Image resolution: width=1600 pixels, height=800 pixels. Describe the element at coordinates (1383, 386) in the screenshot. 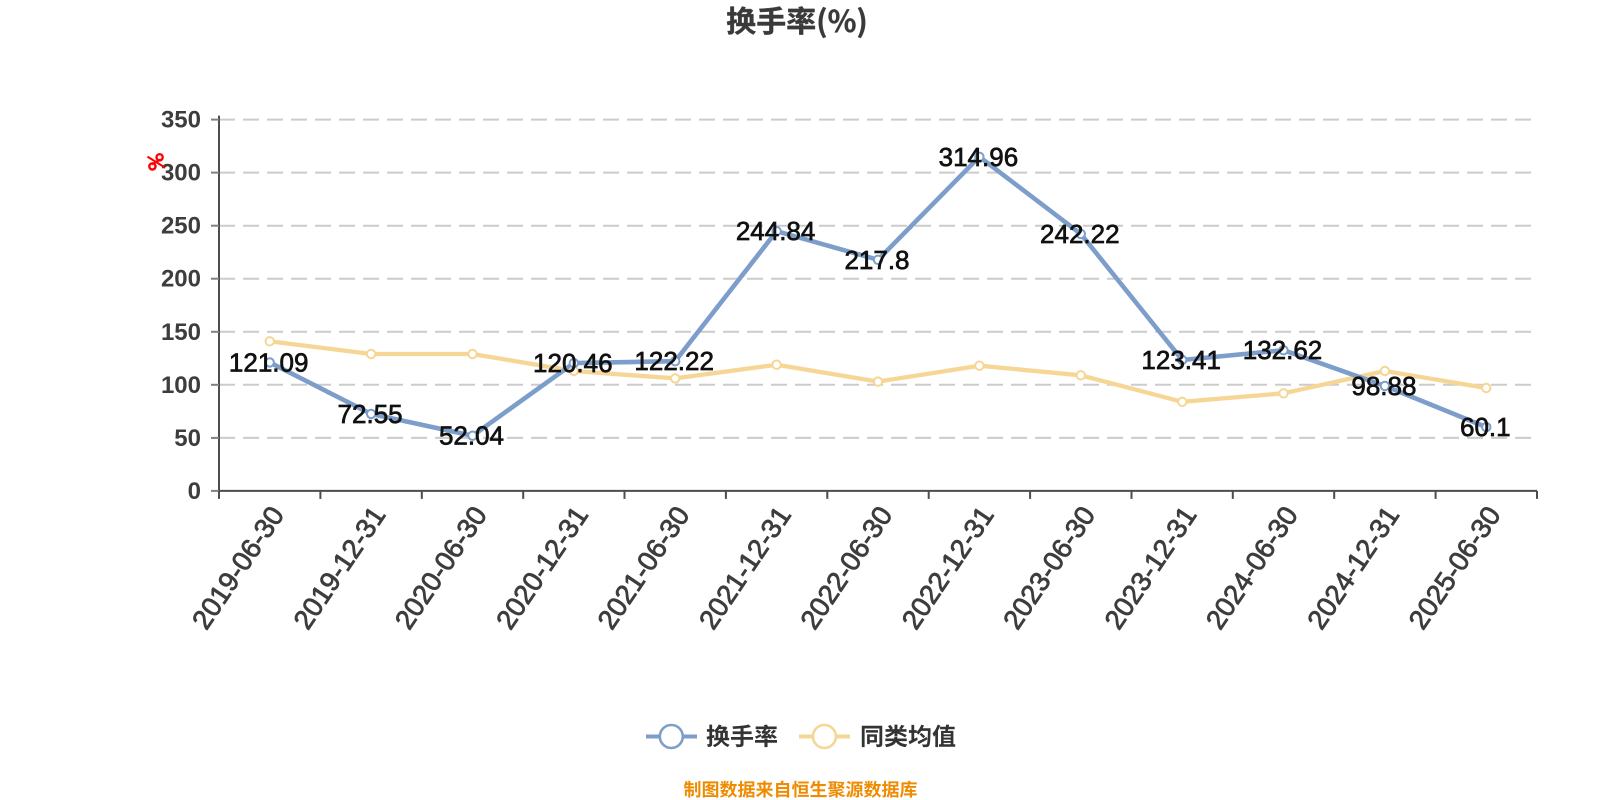

I see `svg-text: 98.88` at that location.